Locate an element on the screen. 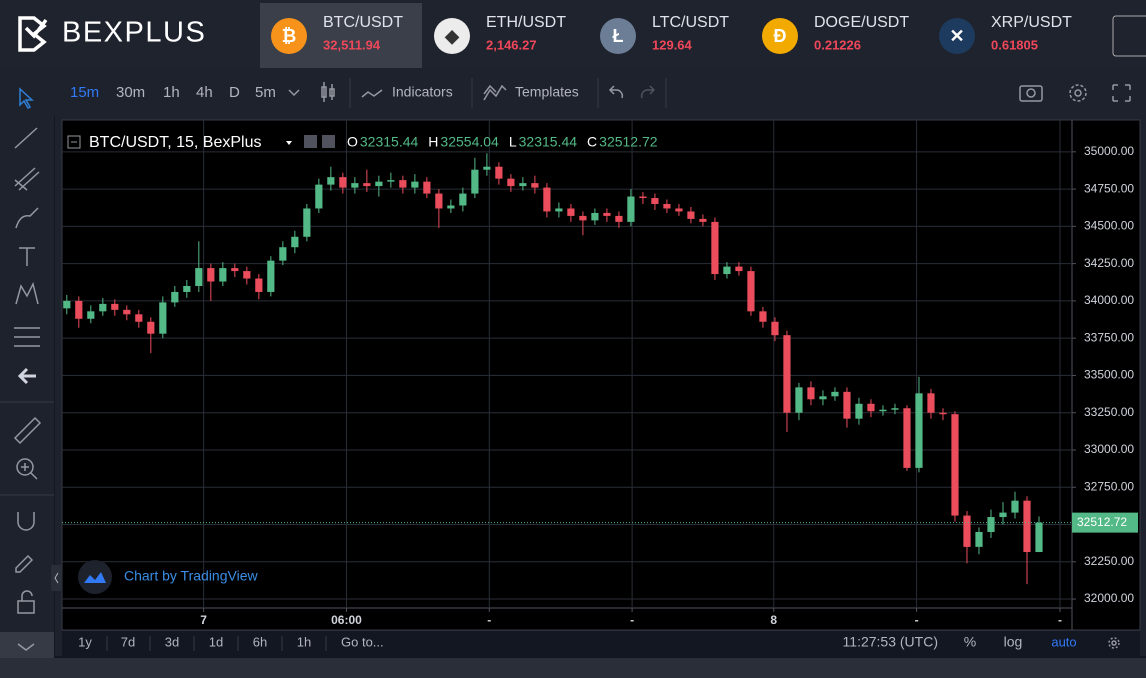 Image resolution: width=1146 pixels, height=678 pixels. bottom-strip is located at coordinates (573, 668).